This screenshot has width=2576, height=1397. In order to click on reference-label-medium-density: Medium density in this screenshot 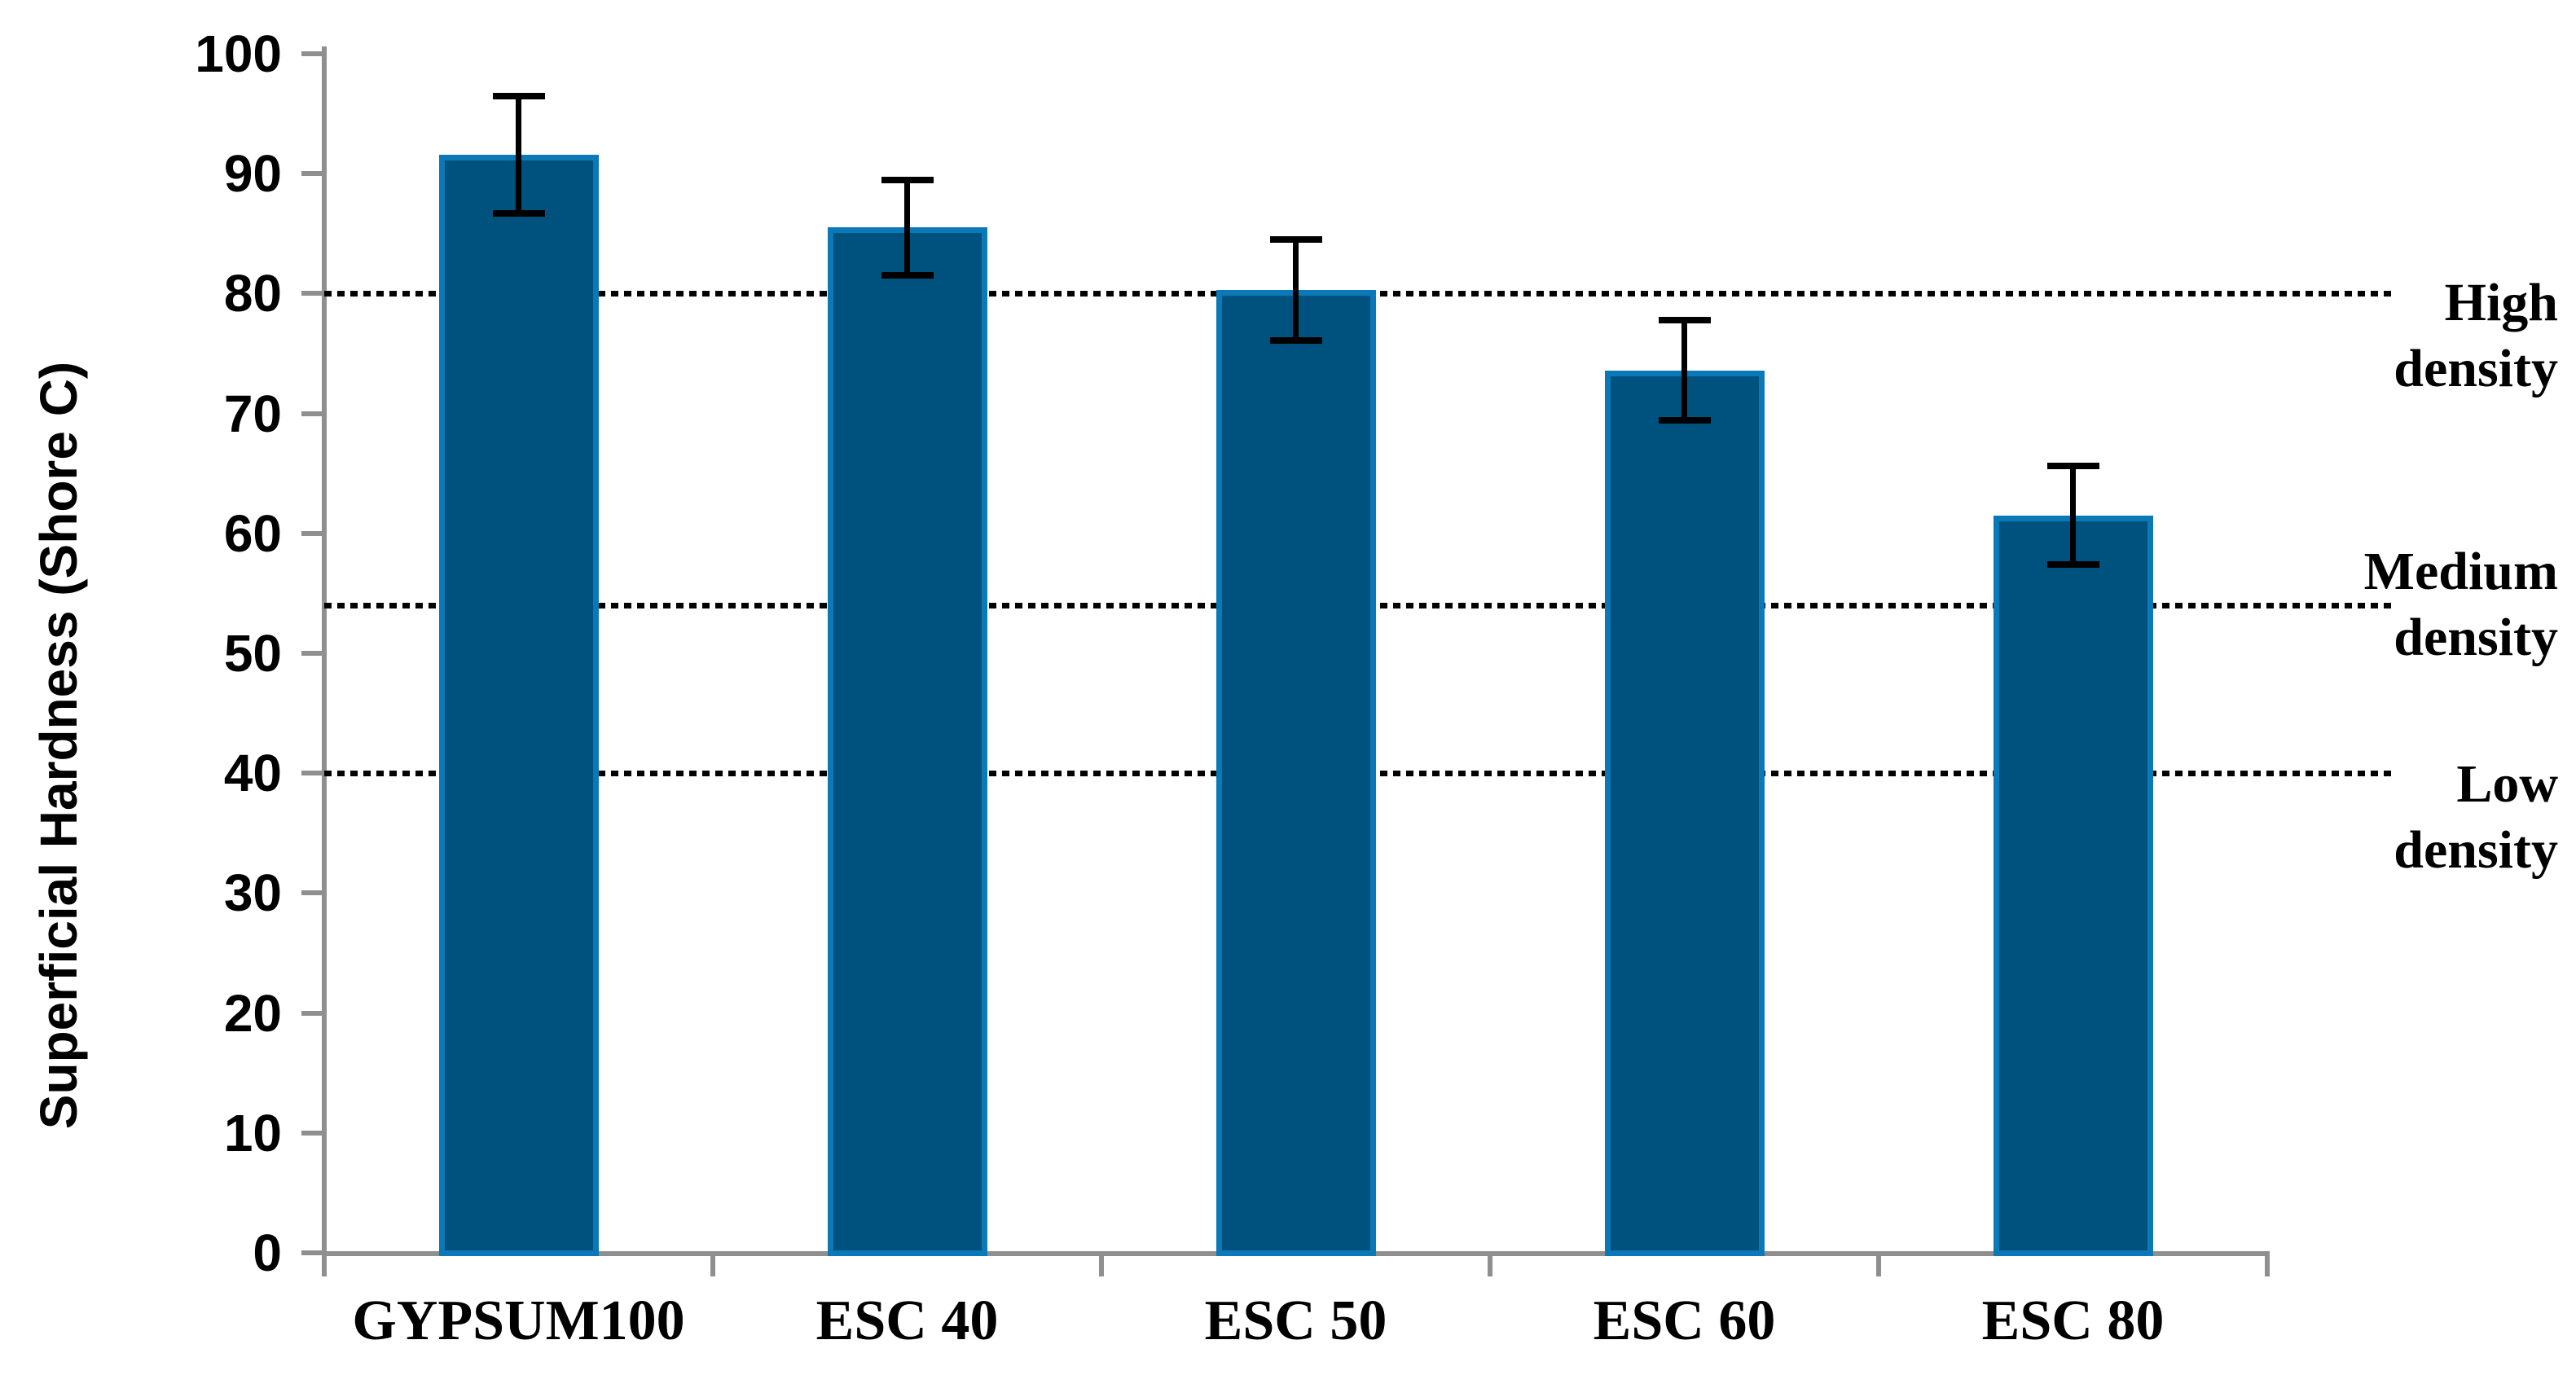, I will do `click(2460, 604)`.